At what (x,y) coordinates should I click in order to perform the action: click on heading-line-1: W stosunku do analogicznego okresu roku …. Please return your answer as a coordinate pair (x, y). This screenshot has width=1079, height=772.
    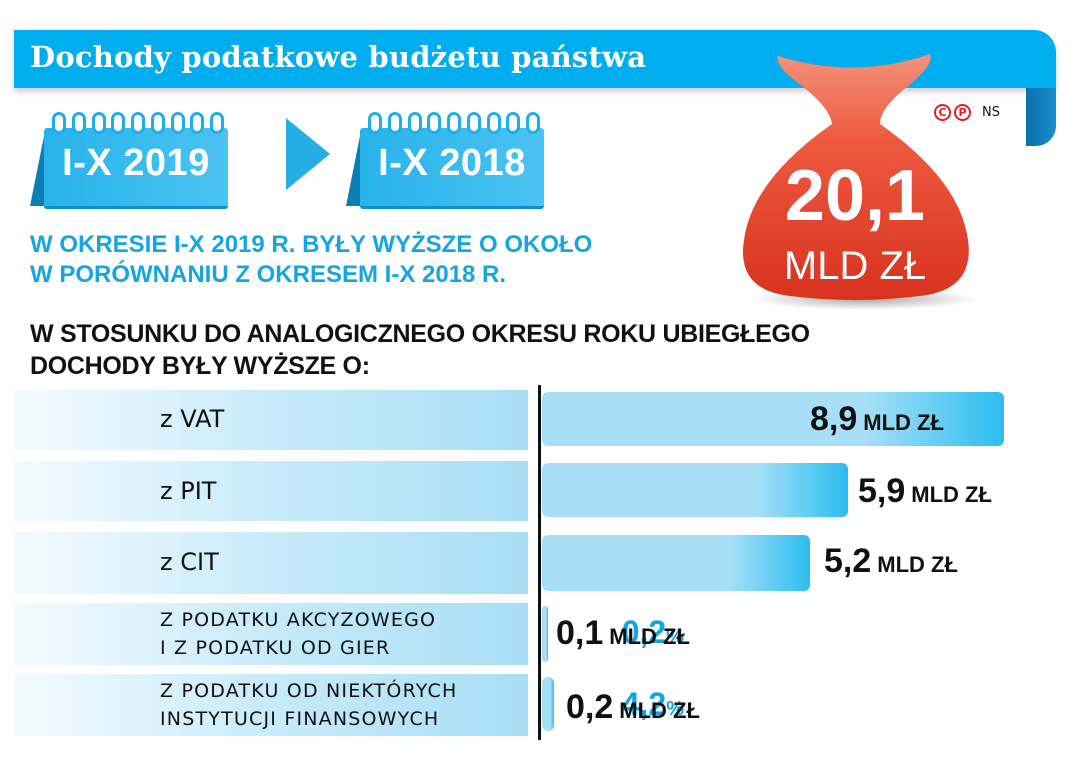
    Looking at the image, I should click on (420, 334).